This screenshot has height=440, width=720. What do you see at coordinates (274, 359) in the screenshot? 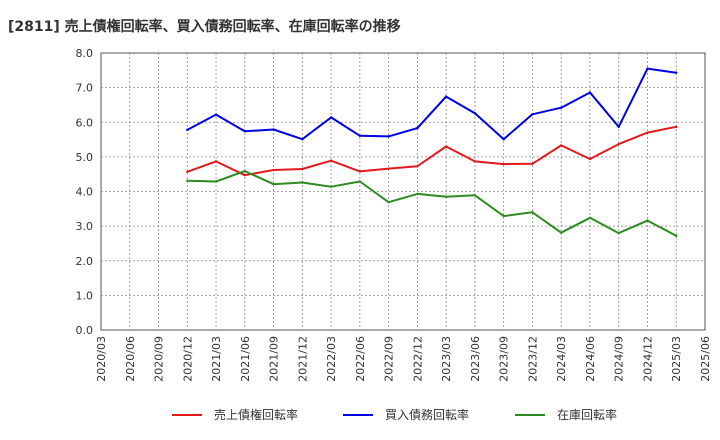
I see `x-tick-label: 2021/09` at bounding box center [274, 359].